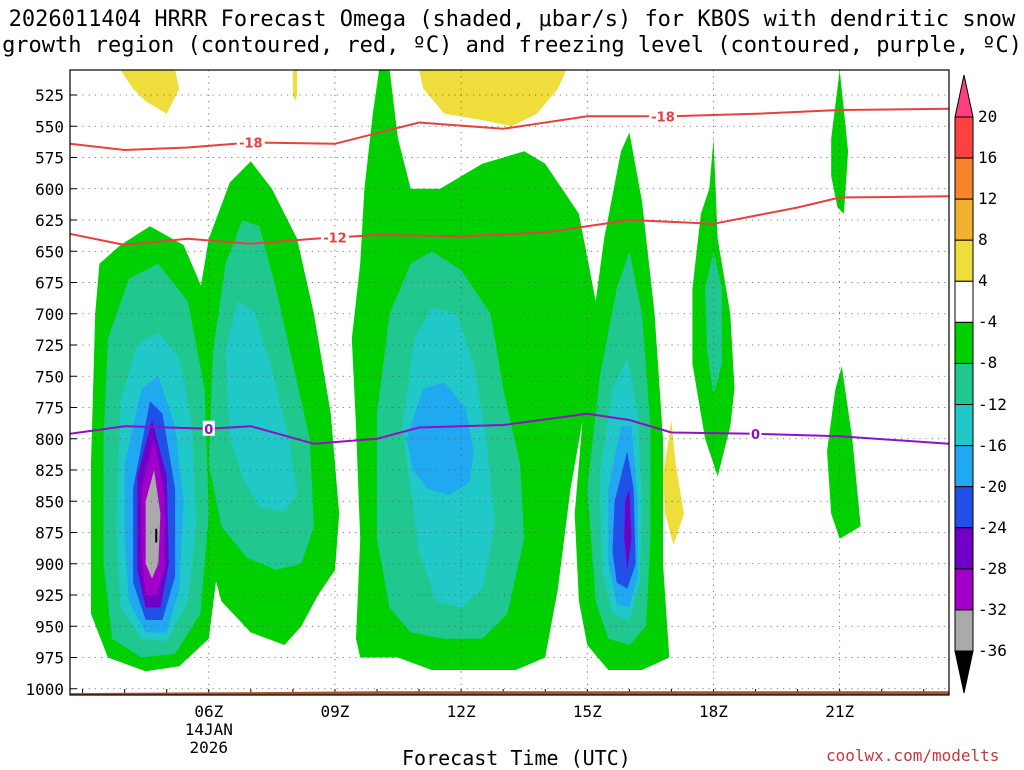 The width and height of the screenshot is (1024, 770). What do you see at coordinates (988, 199) in the screenshot?
I see `colorbar-label: 12` at bounding box center [988, 199].